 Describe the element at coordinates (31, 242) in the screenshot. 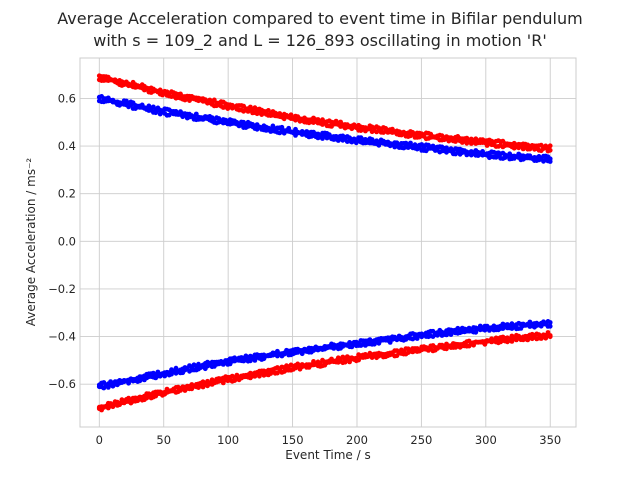

I see `y-axis-label: Average Acceleration / ms⁻²` at that location.